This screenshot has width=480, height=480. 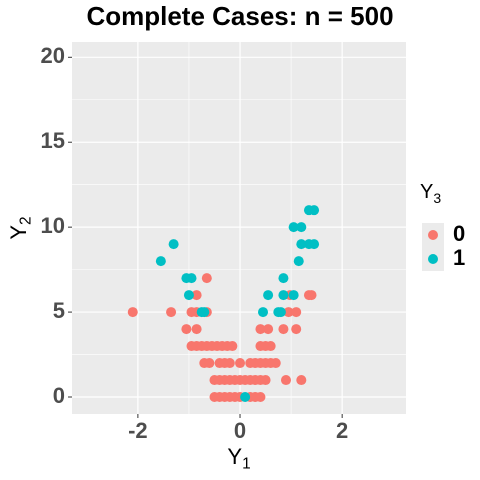 What do you see at coordinates (59, 310) in the screenshot?
I see `y-tick-label: 5` at bounding box center [59, 310].